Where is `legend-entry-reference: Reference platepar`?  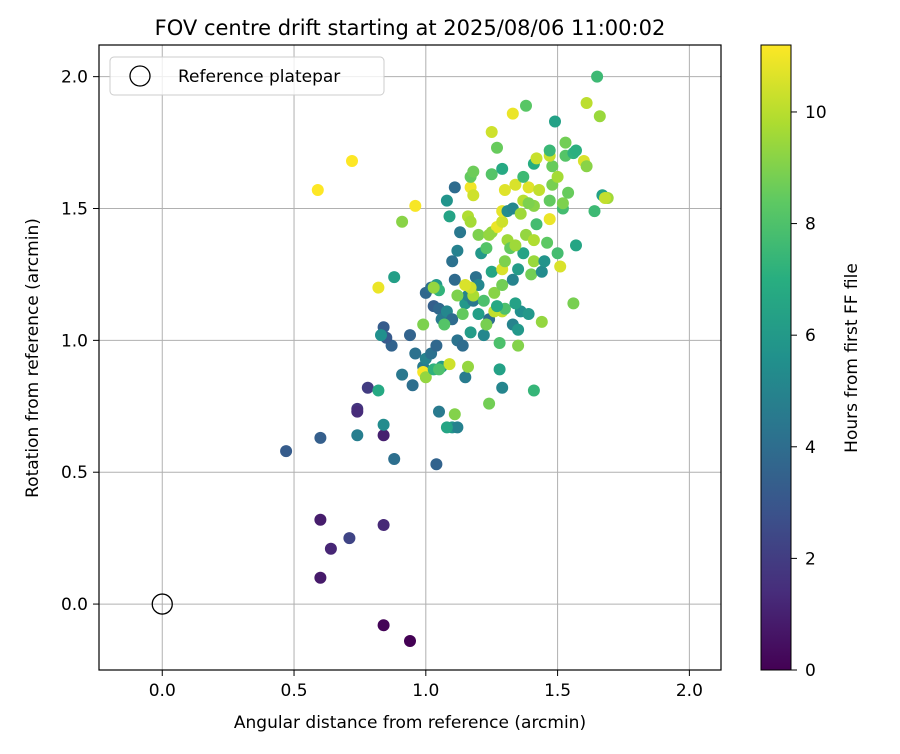
legend-entry-reference: Reference platepar is located at coordinates (259, 77).